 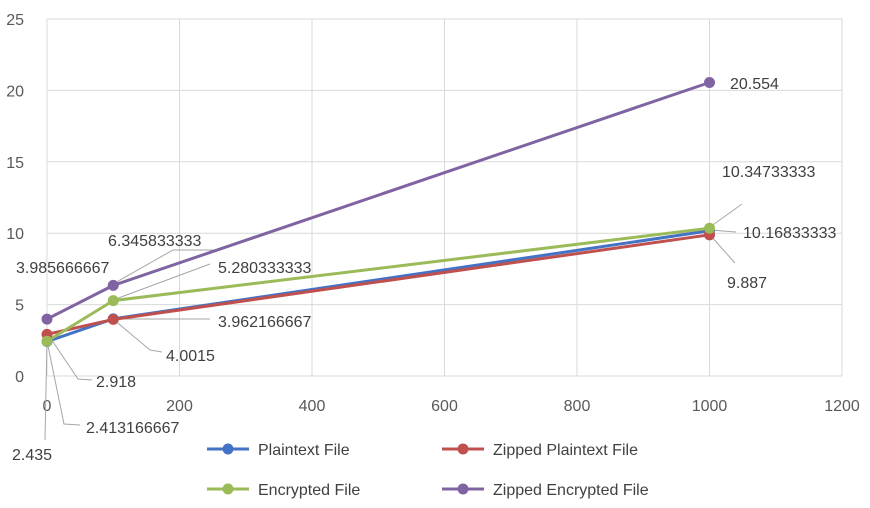 What do you see at coordinates (15, 91) in the screenshot?
I see `y-tick-label: 20` at bounding box center [15, 91].